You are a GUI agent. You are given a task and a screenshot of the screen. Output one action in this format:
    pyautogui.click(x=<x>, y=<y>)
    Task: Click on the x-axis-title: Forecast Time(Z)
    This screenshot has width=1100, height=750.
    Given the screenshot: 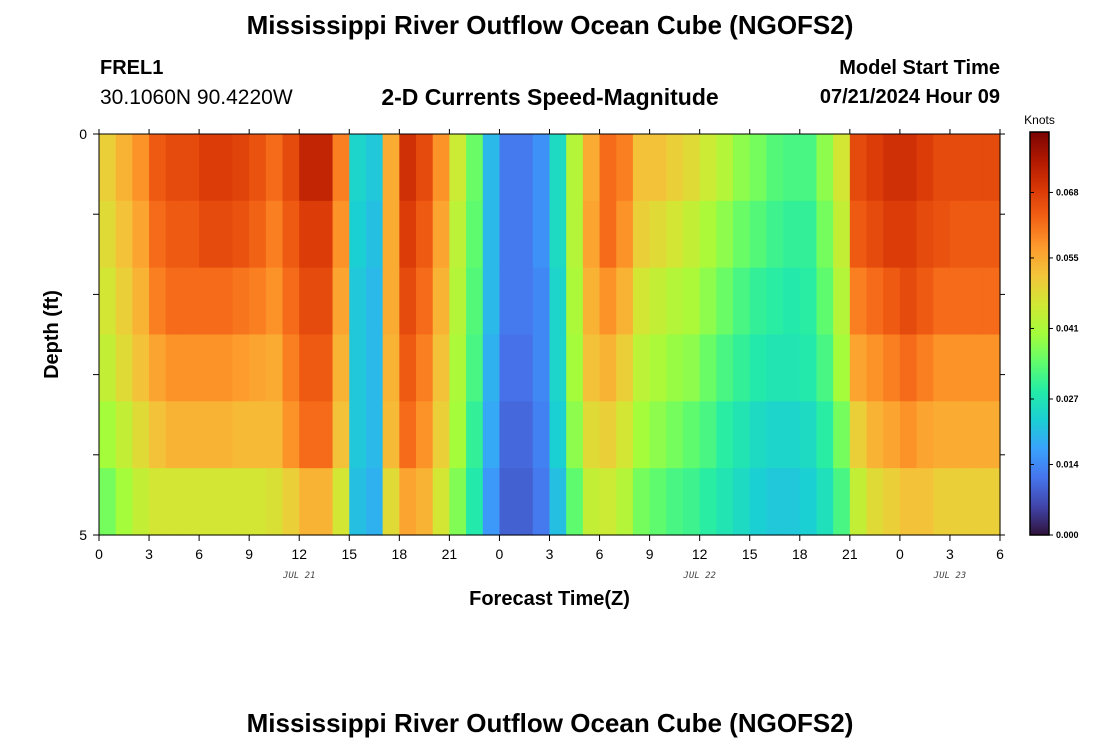 What is the action you would take?
    pyautogui.click(x=549, y=599)
    